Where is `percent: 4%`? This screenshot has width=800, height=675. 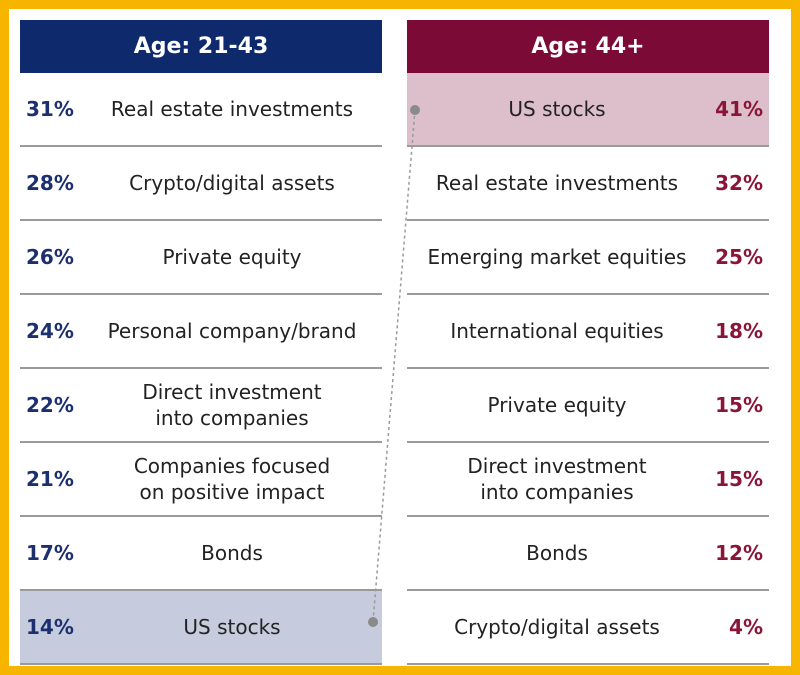
percent: 4% is located at coordinates (746, 627).